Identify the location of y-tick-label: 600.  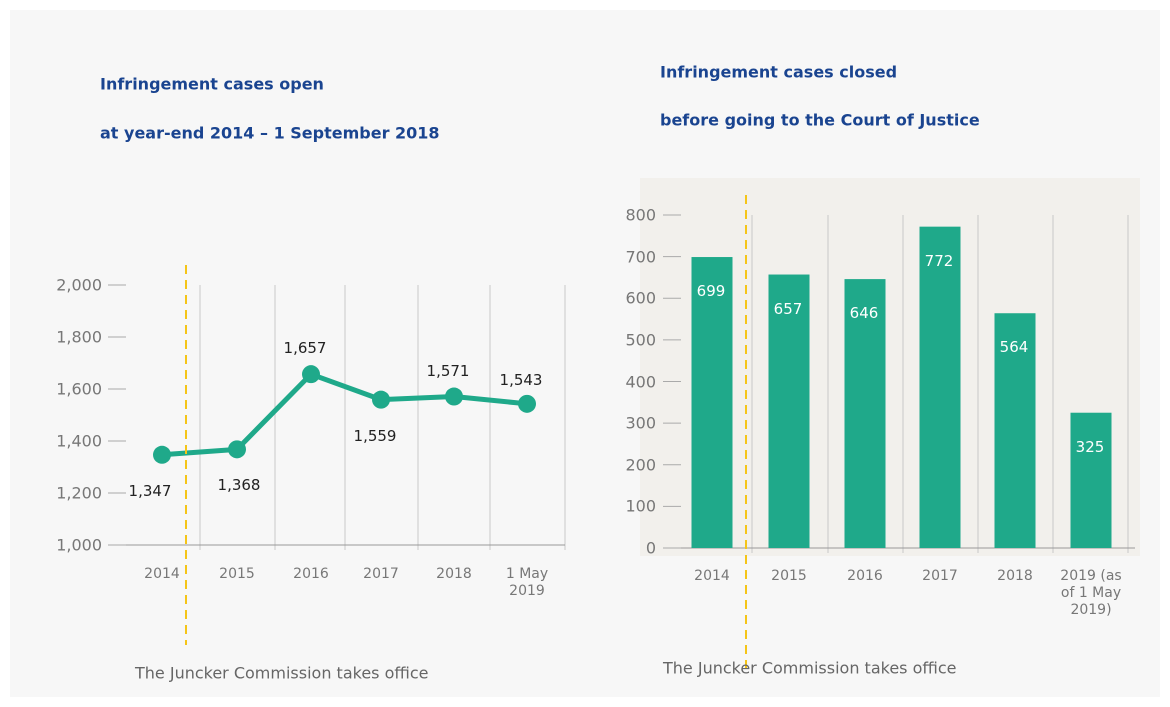
(640, 298).